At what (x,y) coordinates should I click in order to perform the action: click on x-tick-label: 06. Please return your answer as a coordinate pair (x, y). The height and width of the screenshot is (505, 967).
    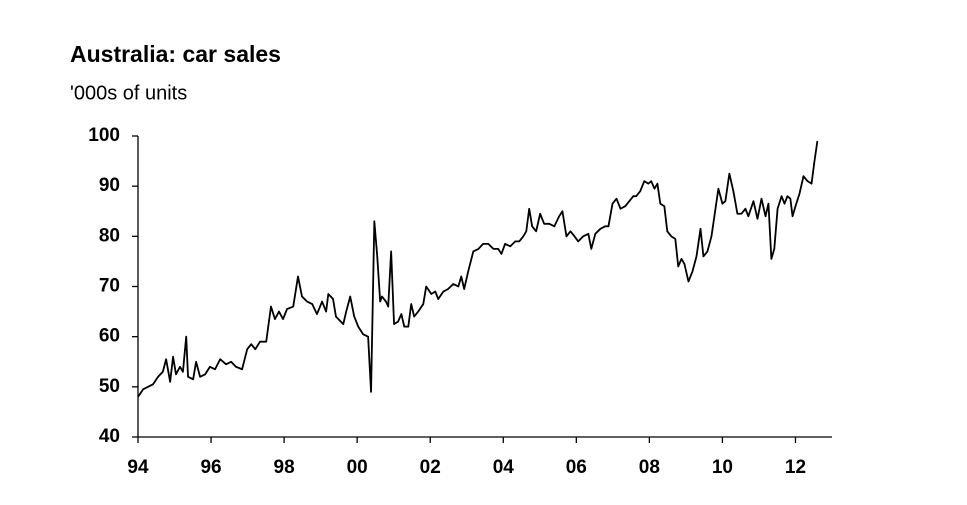
    Looking at the image, I should click on (576, 467).